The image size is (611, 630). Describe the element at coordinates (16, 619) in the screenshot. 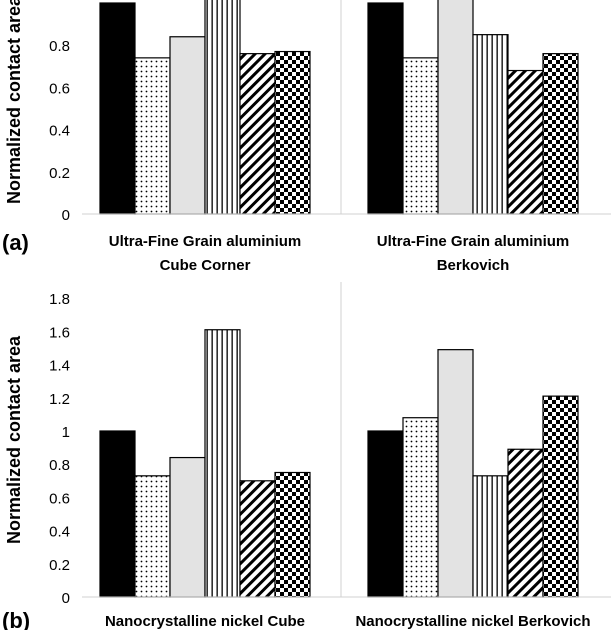

I see `panel-label-b: (b)` at that location.